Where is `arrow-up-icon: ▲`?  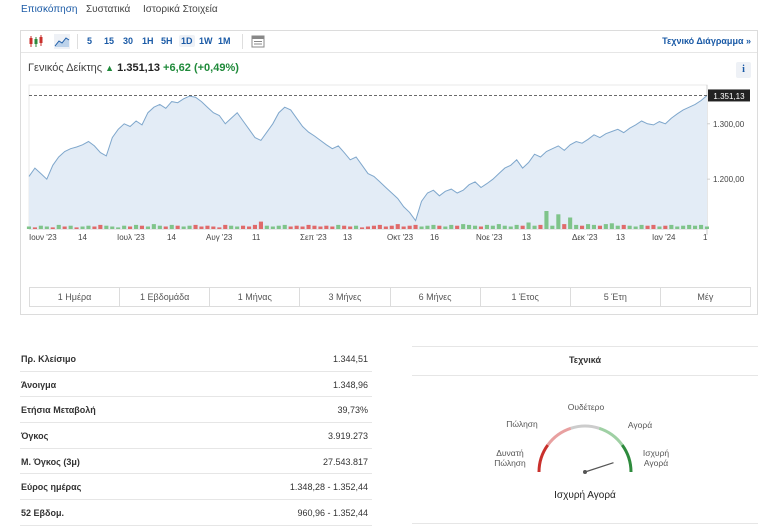
arrow-up-icon: ▲ is located at coordinates (110, 68).